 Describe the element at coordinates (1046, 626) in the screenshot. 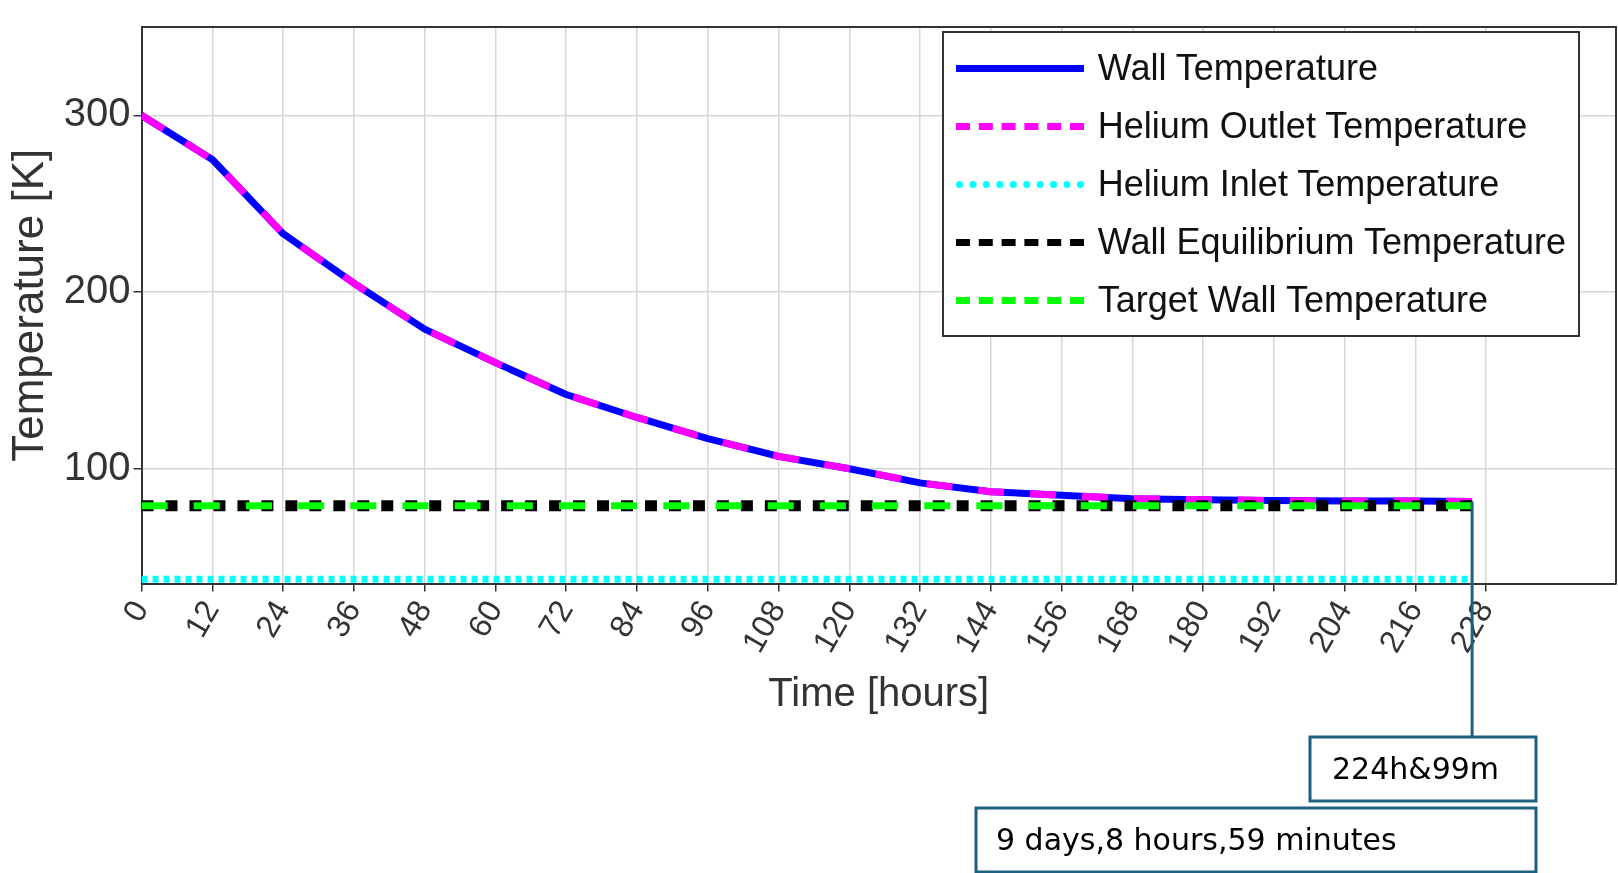

I see `x-tick-label: 156` at that location.